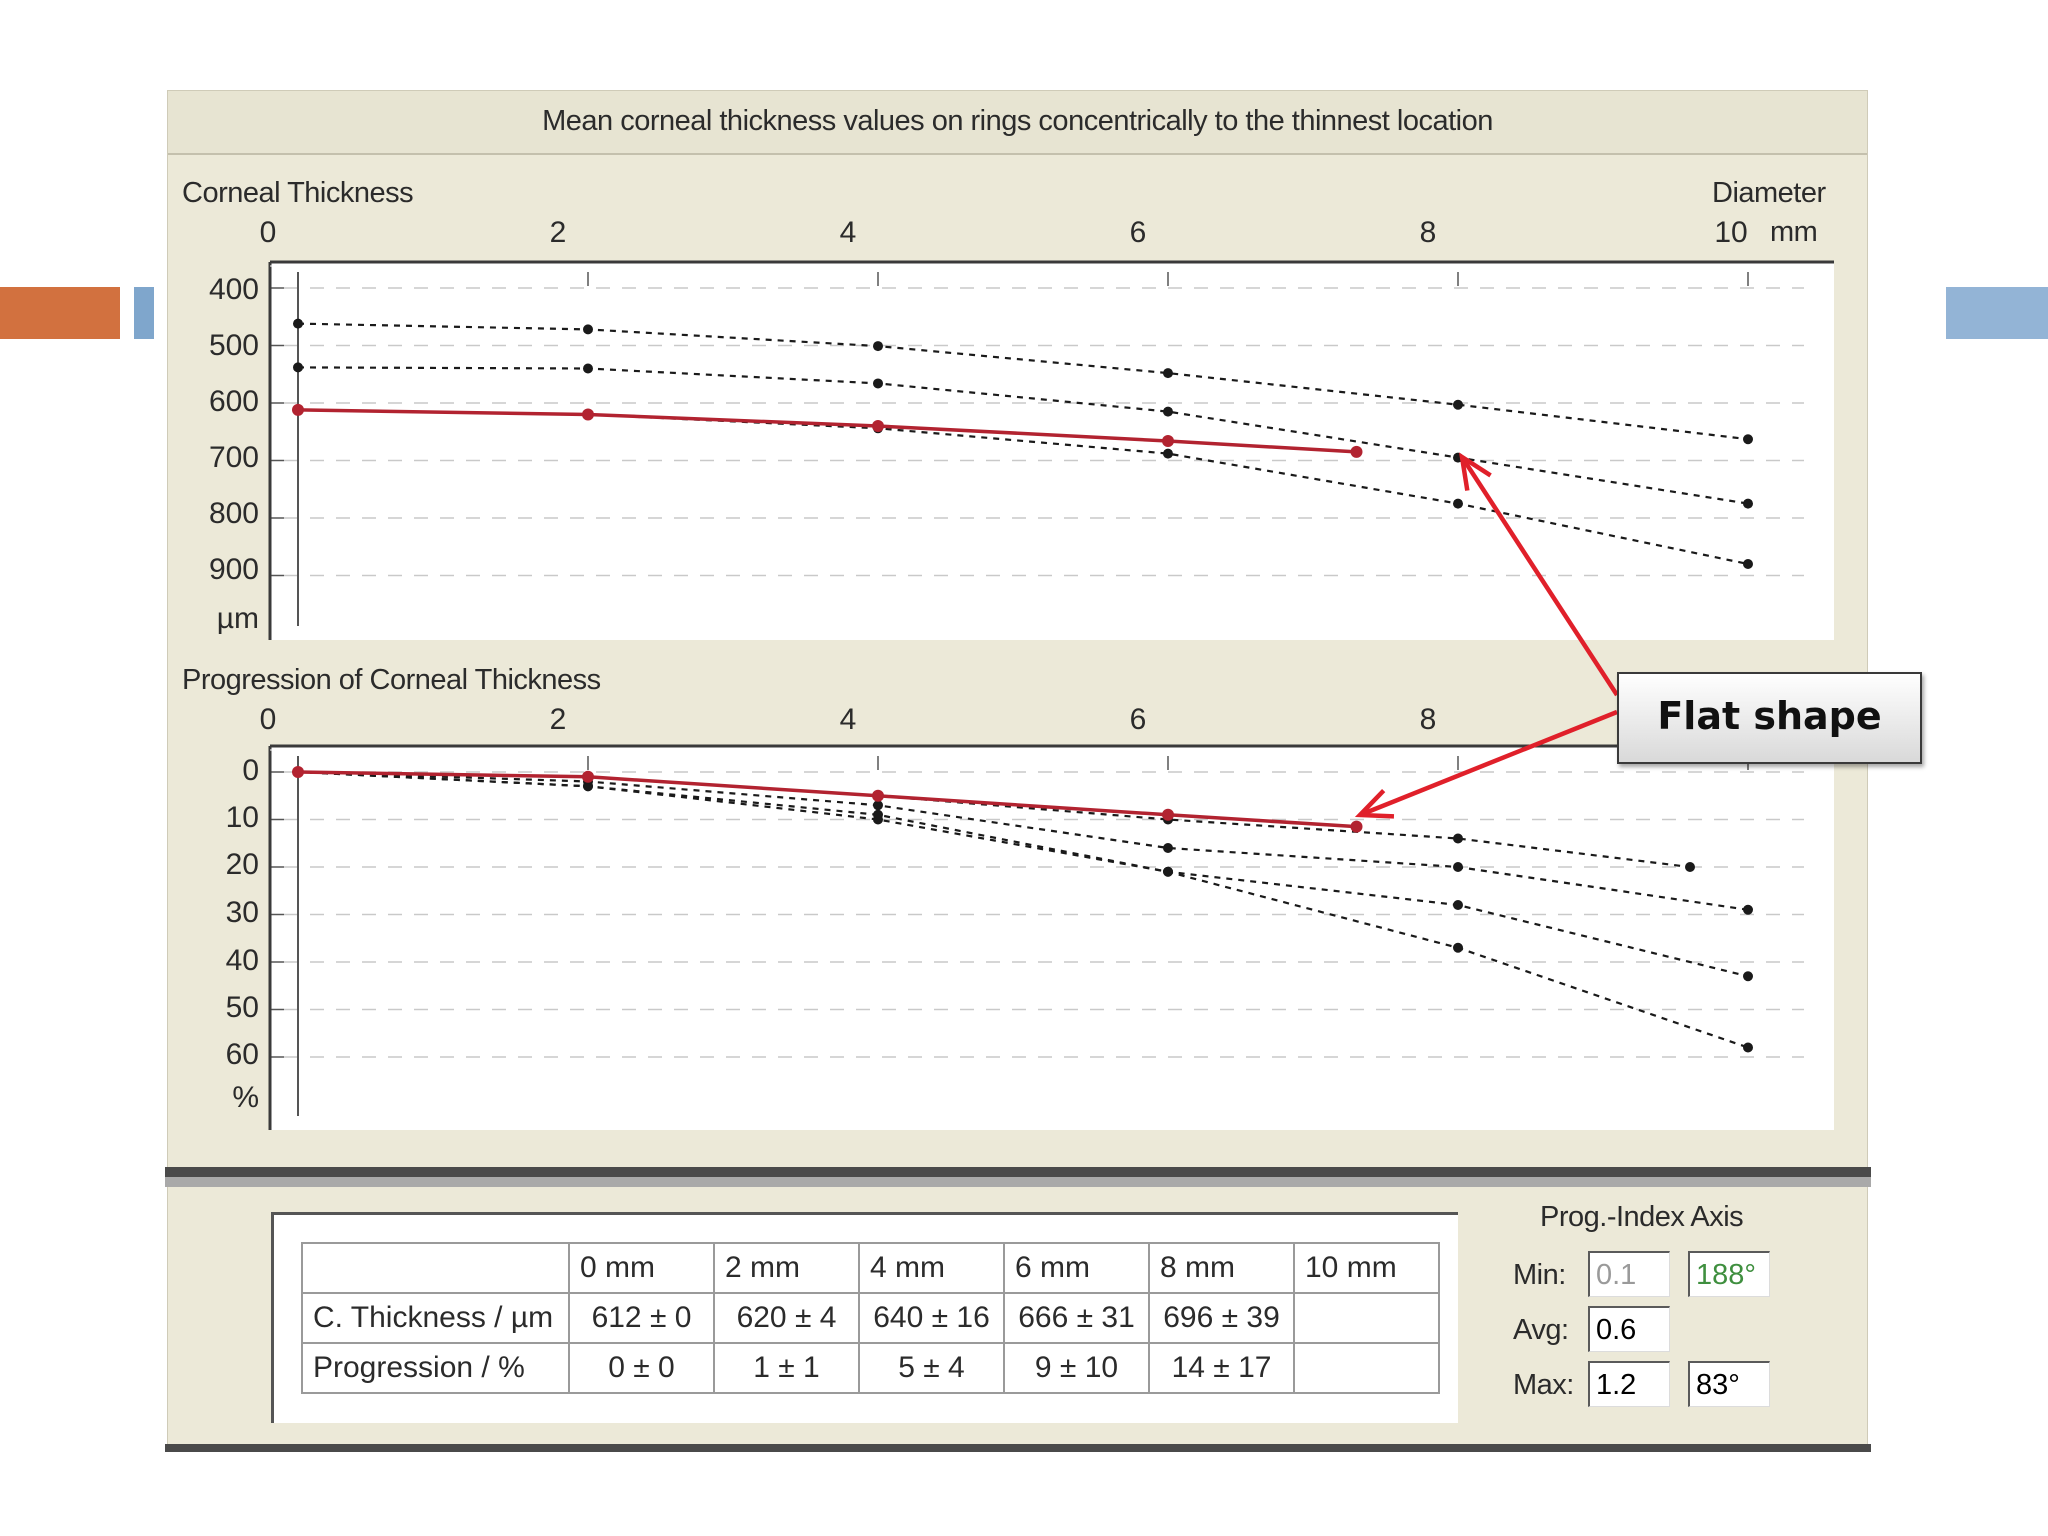 Image resolution: width=2048 pixels, height=1536 pixels. I want to click on chart1-x-unit: mm, so click(1794, 232).